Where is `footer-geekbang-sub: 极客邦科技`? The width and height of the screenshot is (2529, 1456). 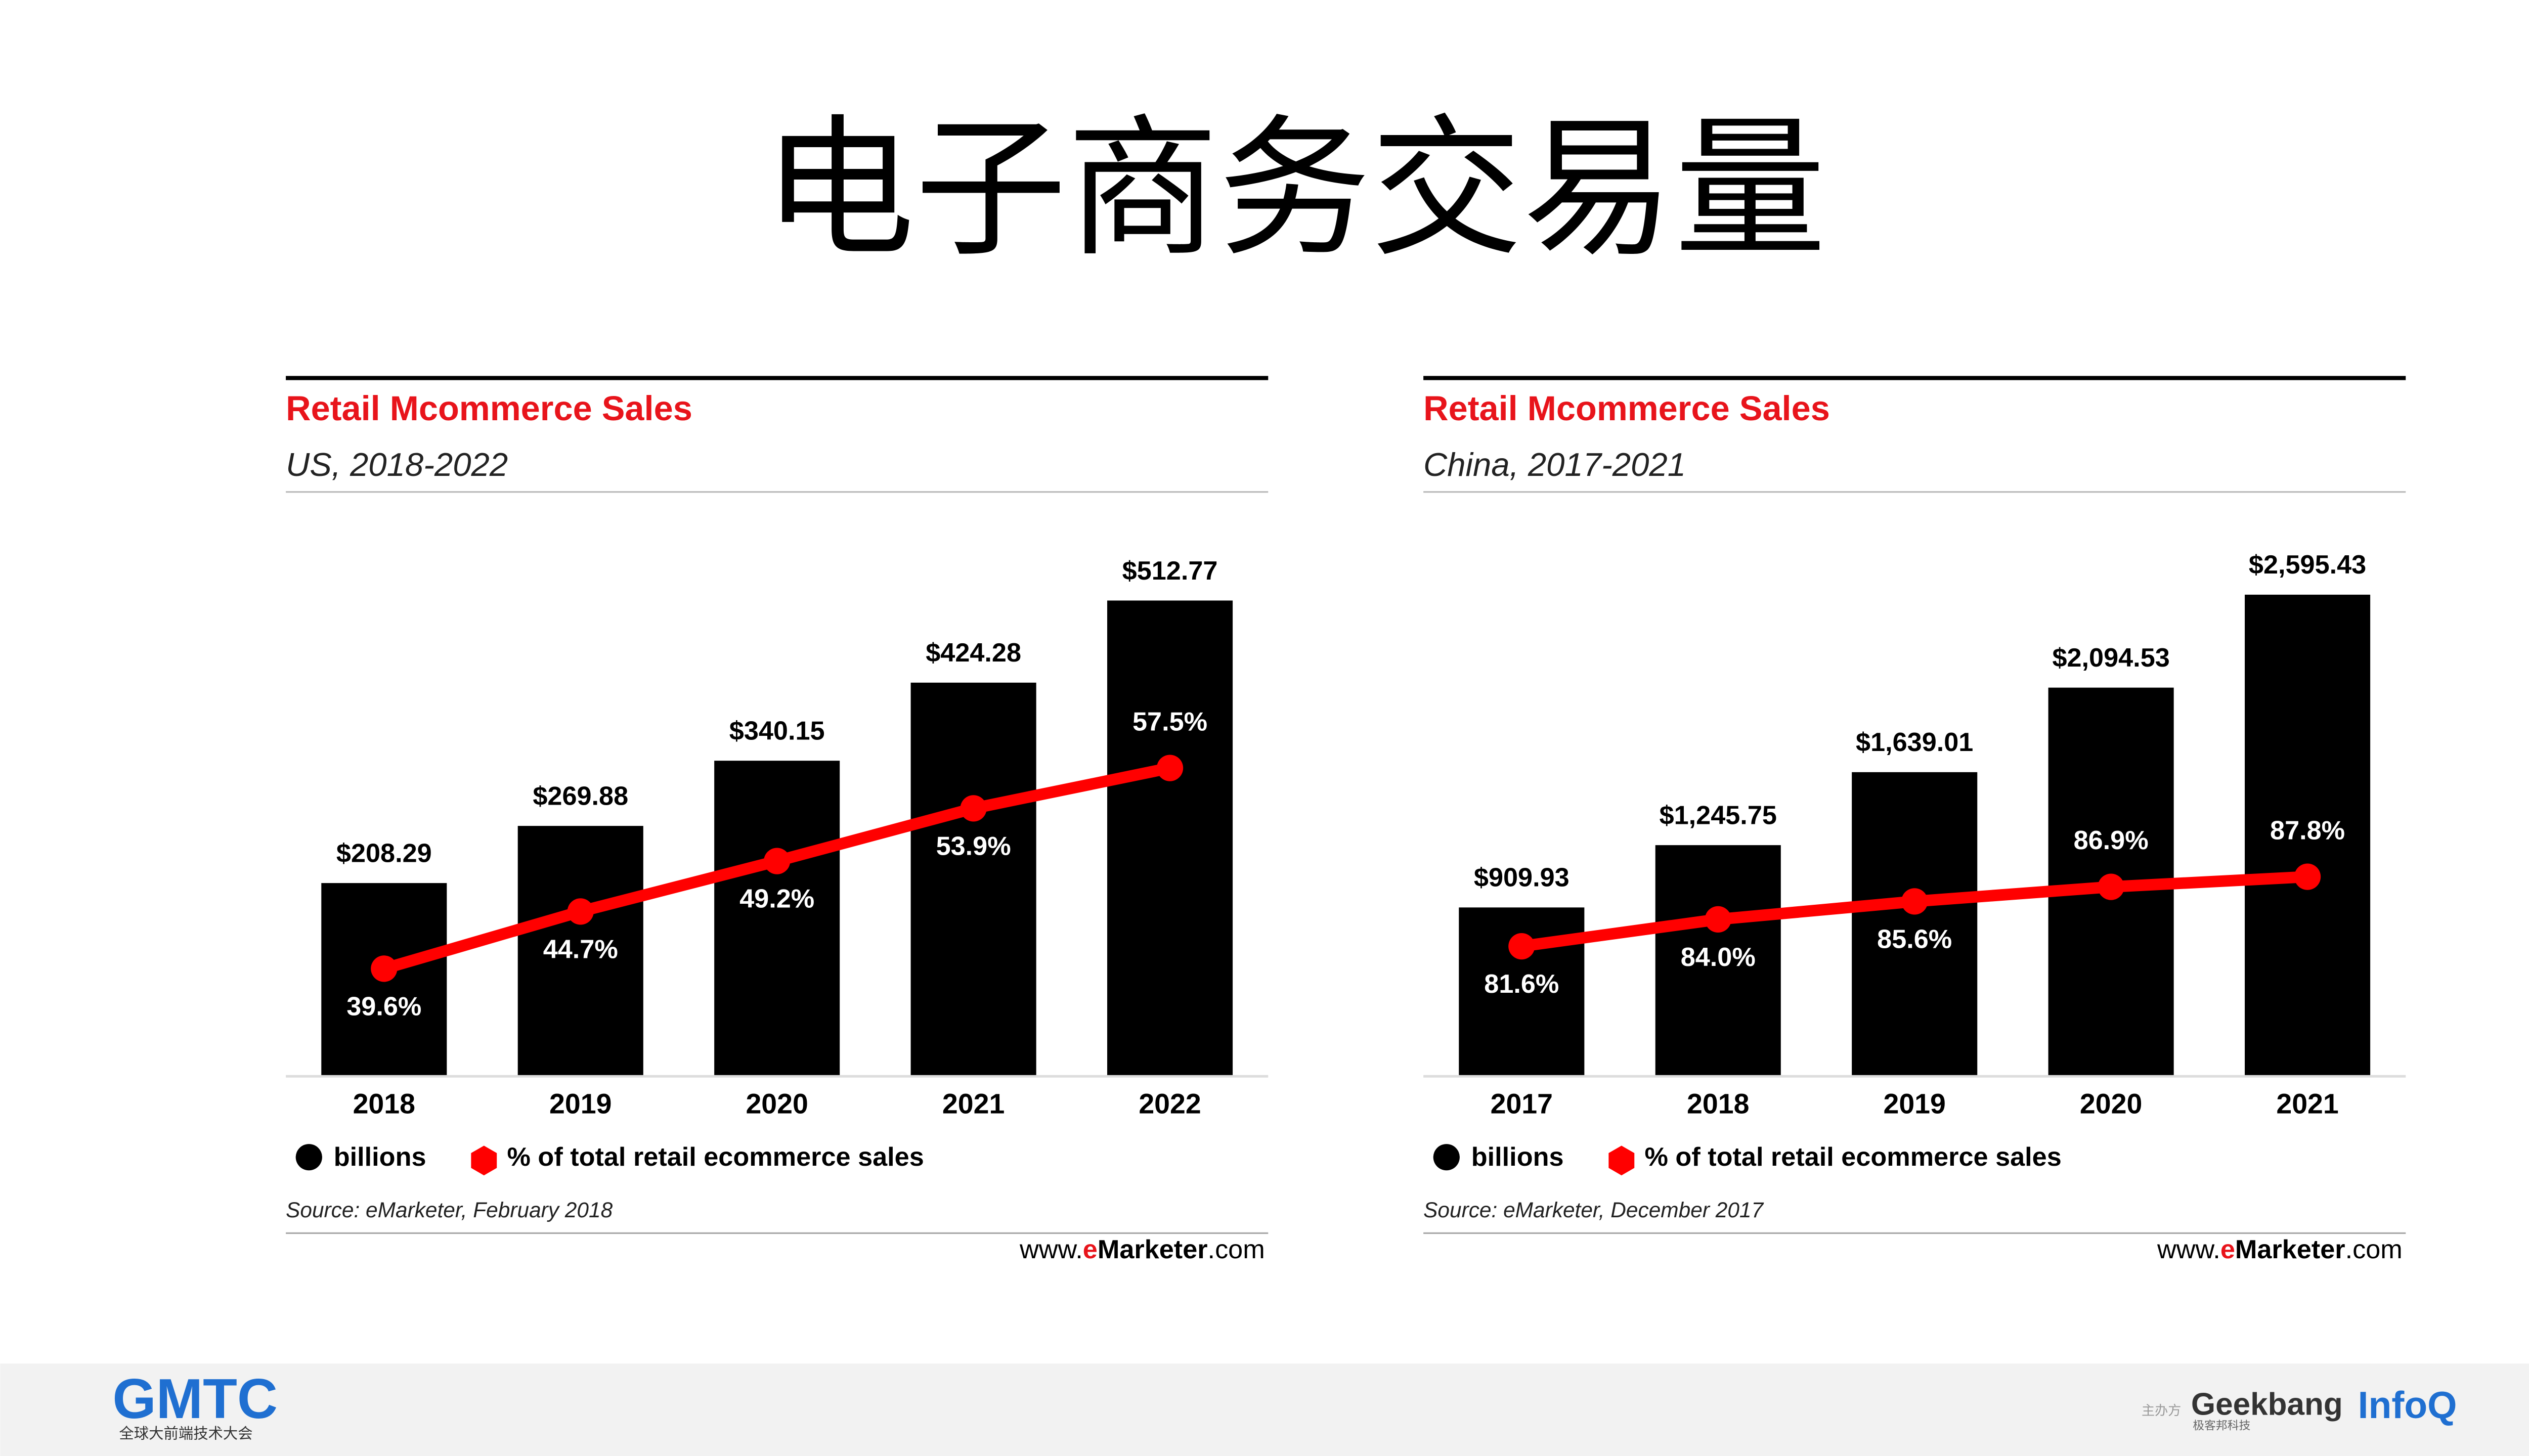
footer-geekbang-sub: 极客邦科技 is located at coordinates (2221, 1425).